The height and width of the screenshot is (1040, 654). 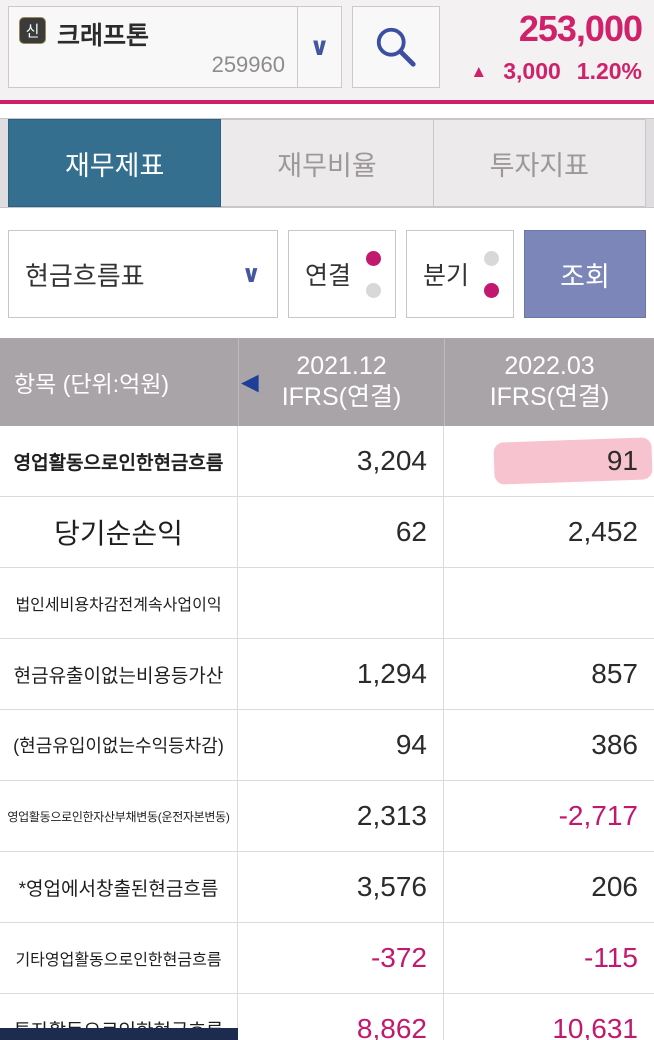 What do you see at coordinates (85, 275) in the screenshot?
I see `report-type-value: 현금흐름표` at bounding box center [85, 275].